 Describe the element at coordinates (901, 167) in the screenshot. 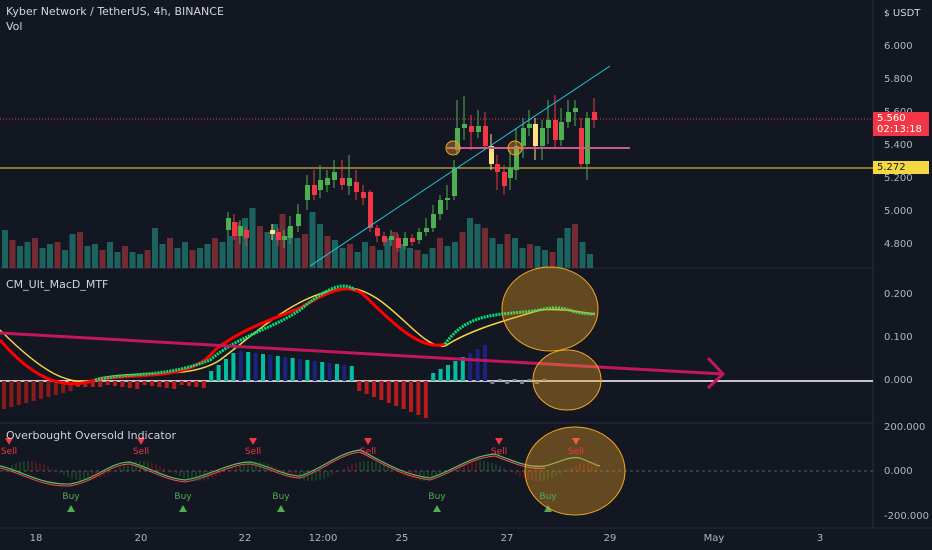

I see `level-price-badge: 5.272` at that location.